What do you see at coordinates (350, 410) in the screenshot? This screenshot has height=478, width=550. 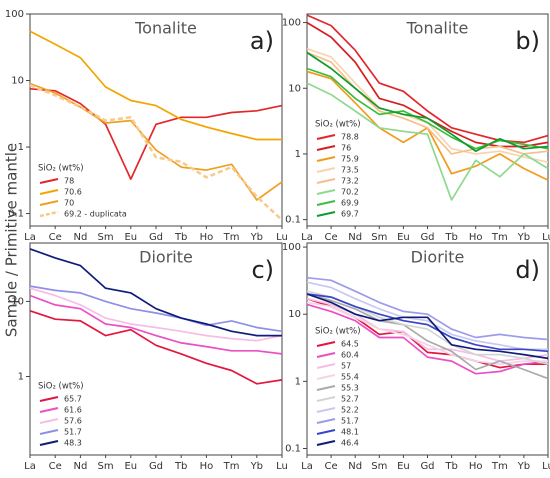 I see `legend-label: 52.2` at bounding box center [350, 410].